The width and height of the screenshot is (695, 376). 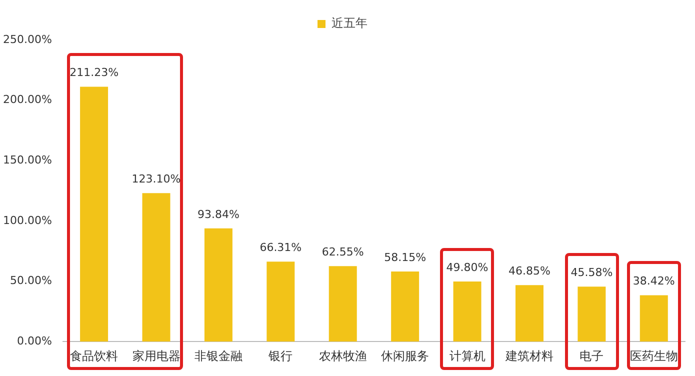 I want to click on y-tick-label: 150.00%, so click(x=27, y=160).